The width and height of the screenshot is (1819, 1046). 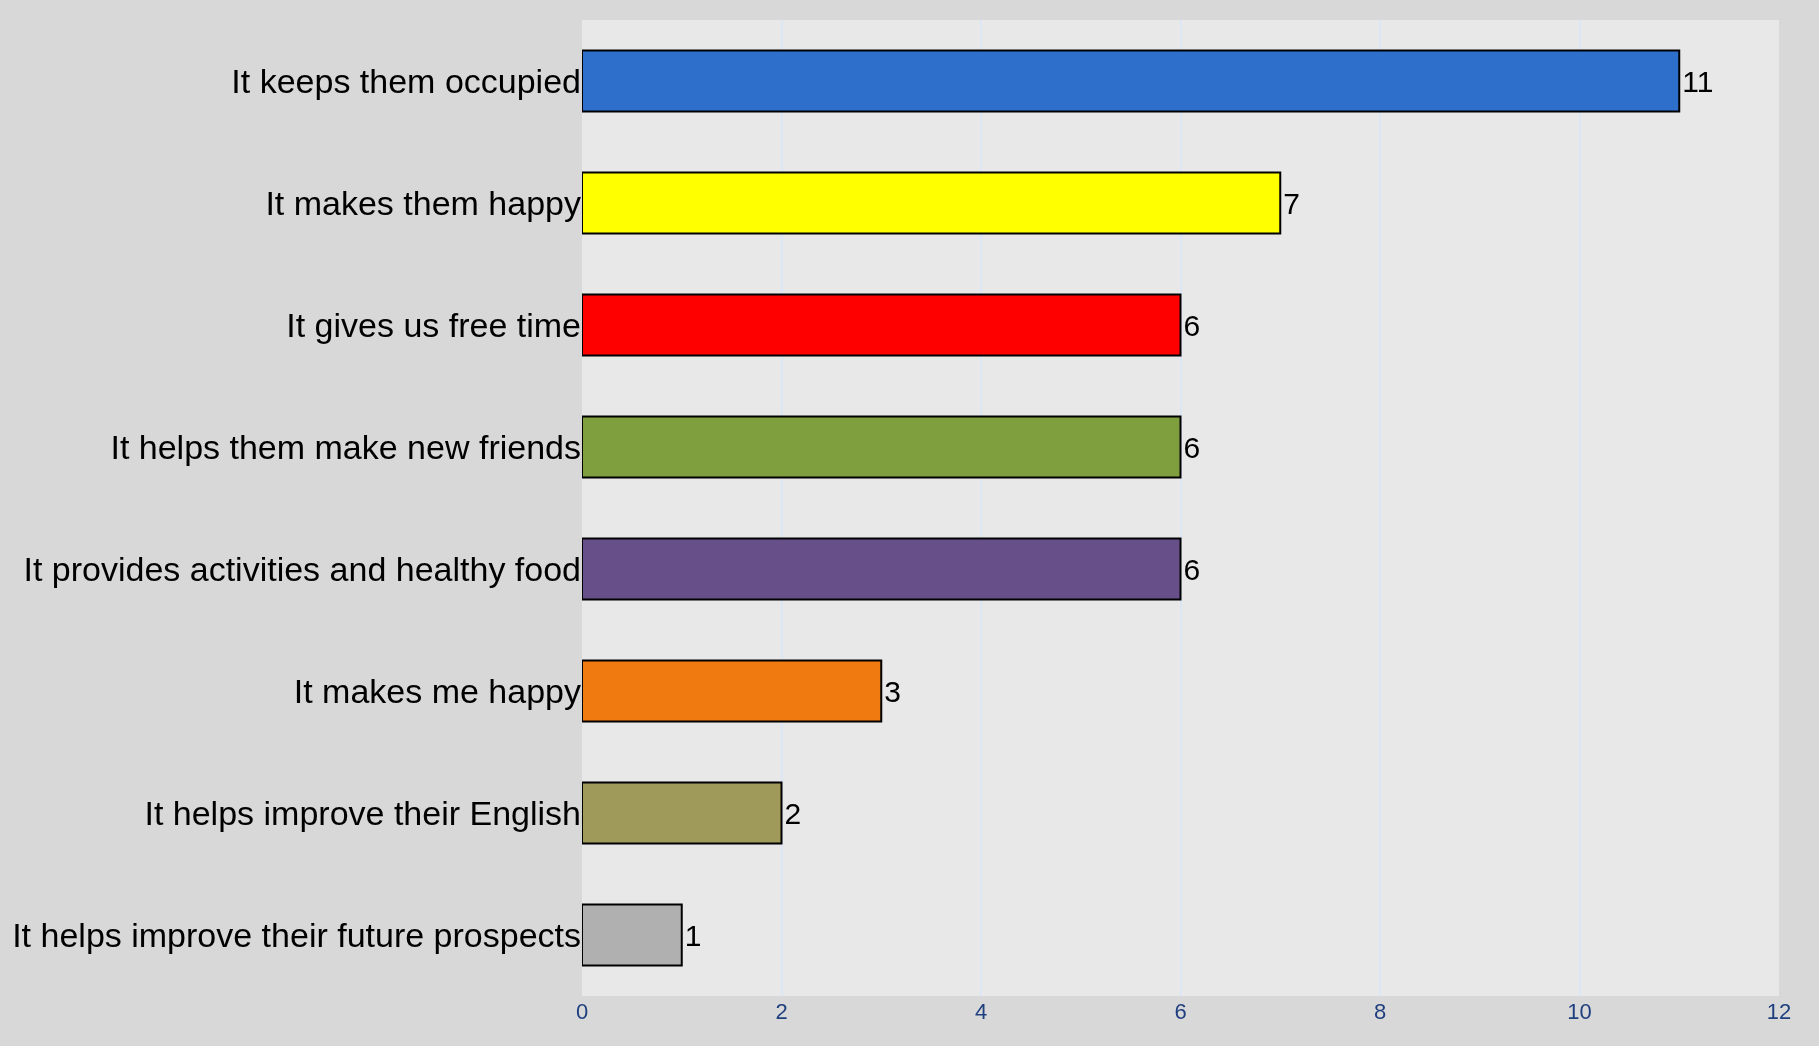 I want to click on y-tick-label: It helps improve their future prospects, so click(x=296, y=934).